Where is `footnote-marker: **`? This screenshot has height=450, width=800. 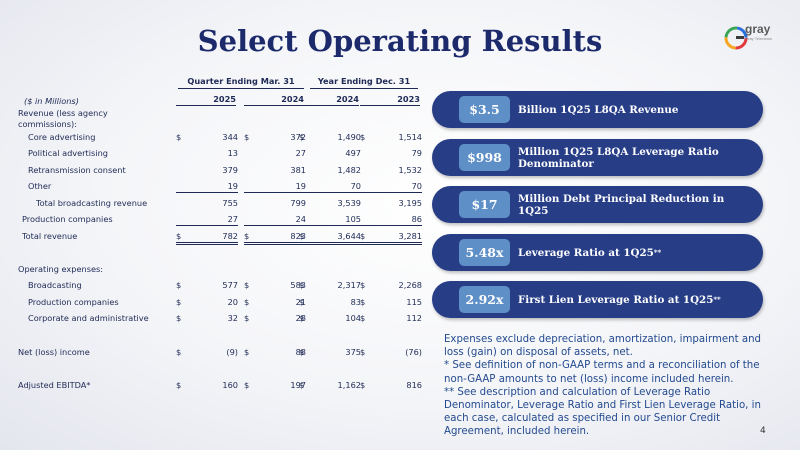
footnote-marker: ** is located at coordinates (657, 252).